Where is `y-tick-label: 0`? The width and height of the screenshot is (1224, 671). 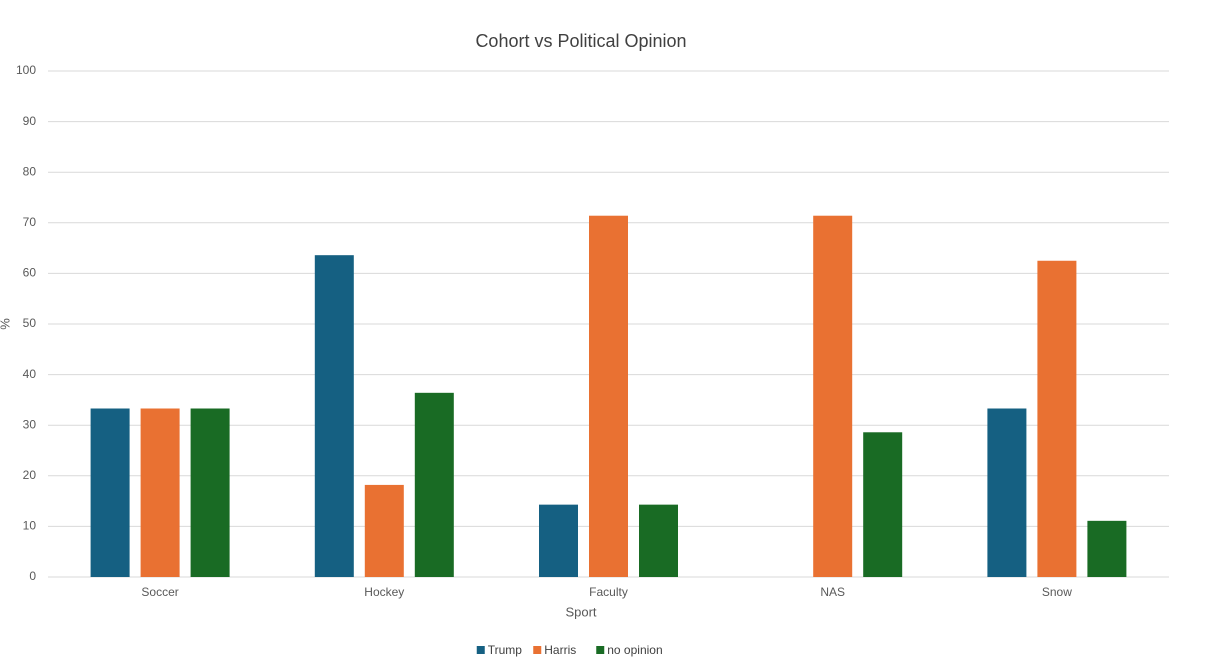 y-tick-label: 0 is located at coordinates (32, 576).